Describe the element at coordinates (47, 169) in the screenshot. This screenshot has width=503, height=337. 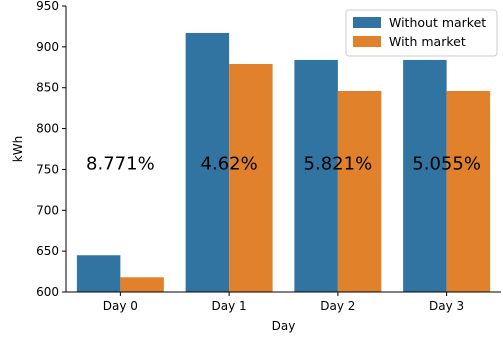
I see `y-tick-label-750: 750` at that location.